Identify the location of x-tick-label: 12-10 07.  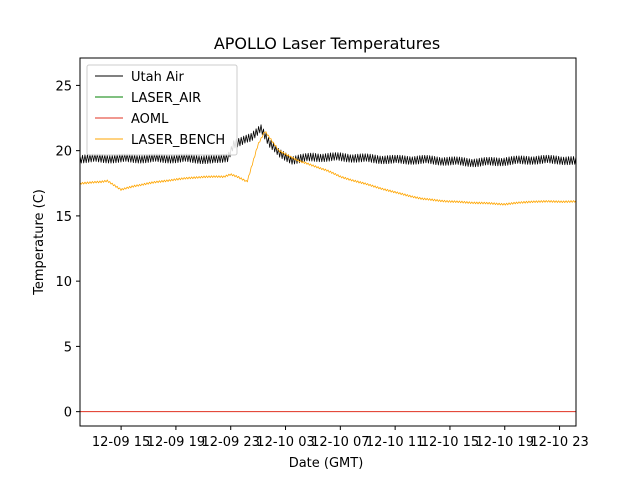
(340, 442).